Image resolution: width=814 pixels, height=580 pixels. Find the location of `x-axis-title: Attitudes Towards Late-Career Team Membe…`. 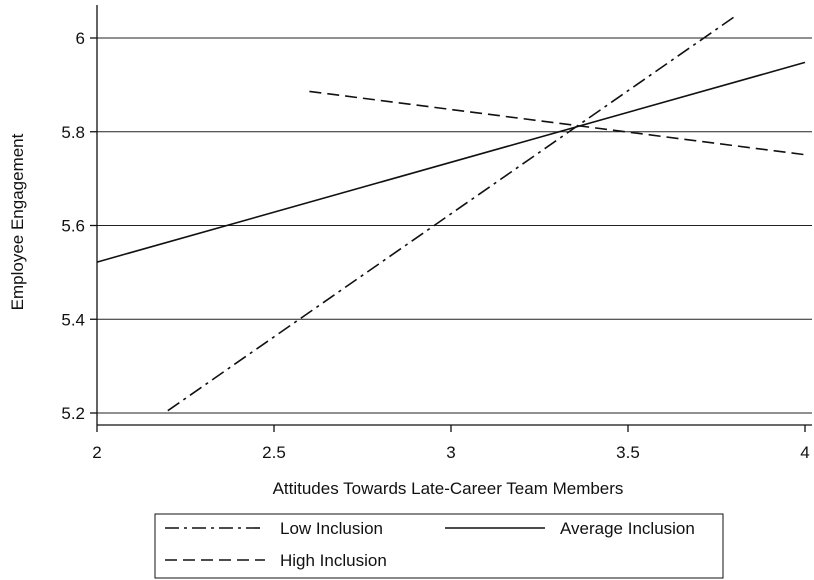

x-axis-title: Attitudes Towards Late-Career Team Membe… is located at coordinates (448, 488).